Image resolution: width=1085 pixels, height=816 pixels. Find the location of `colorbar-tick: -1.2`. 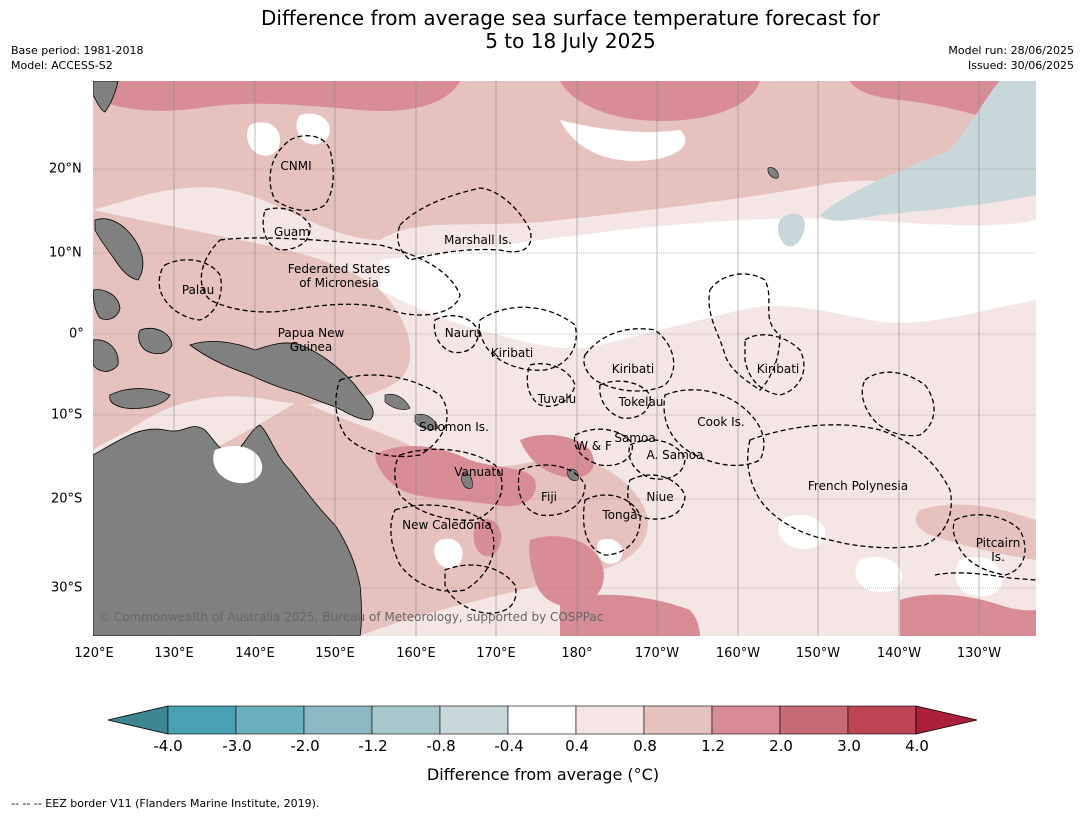

colorbar-tick: -1.2 is located at coordinates (373, 746).